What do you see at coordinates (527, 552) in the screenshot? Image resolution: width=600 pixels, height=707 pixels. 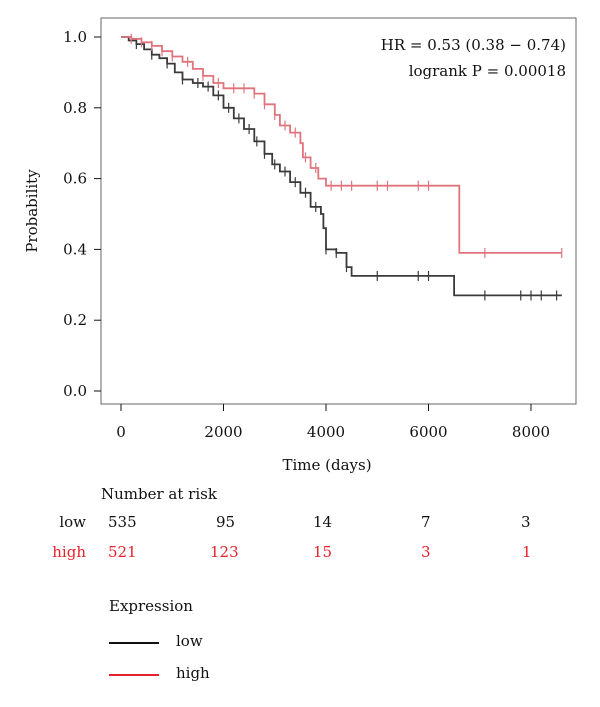 I see `risk-count: 1` at bounding box center [527, 552].